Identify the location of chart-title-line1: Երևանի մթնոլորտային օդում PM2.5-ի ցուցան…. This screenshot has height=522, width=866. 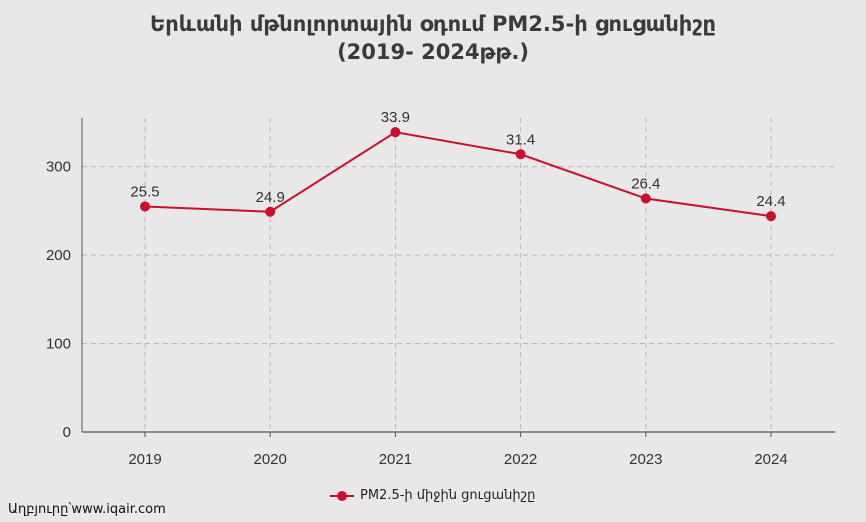
(432, 24).